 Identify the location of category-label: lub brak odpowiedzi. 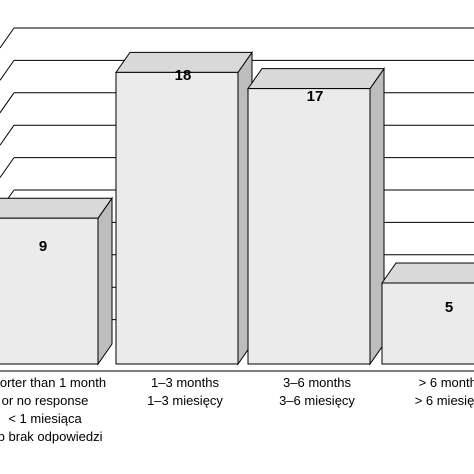
(51, 436).